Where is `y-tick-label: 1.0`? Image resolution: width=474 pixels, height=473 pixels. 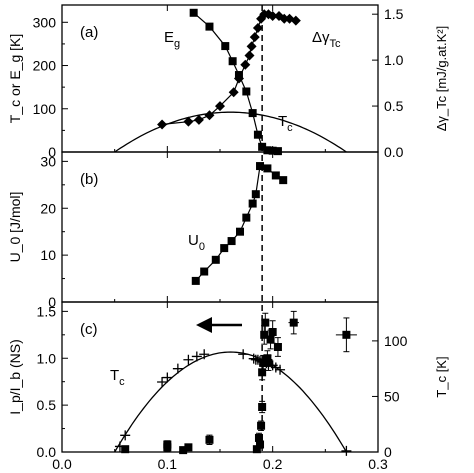 y-tick-label: 1.0 is located at coordinates (47, 358).